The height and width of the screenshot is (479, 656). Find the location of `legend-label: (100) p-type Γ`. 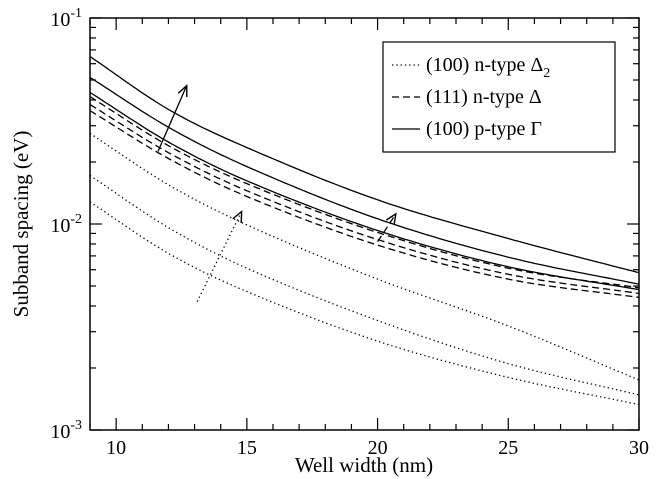

legend-label: (100) p-type Γ is located at coordinates (484, 129).